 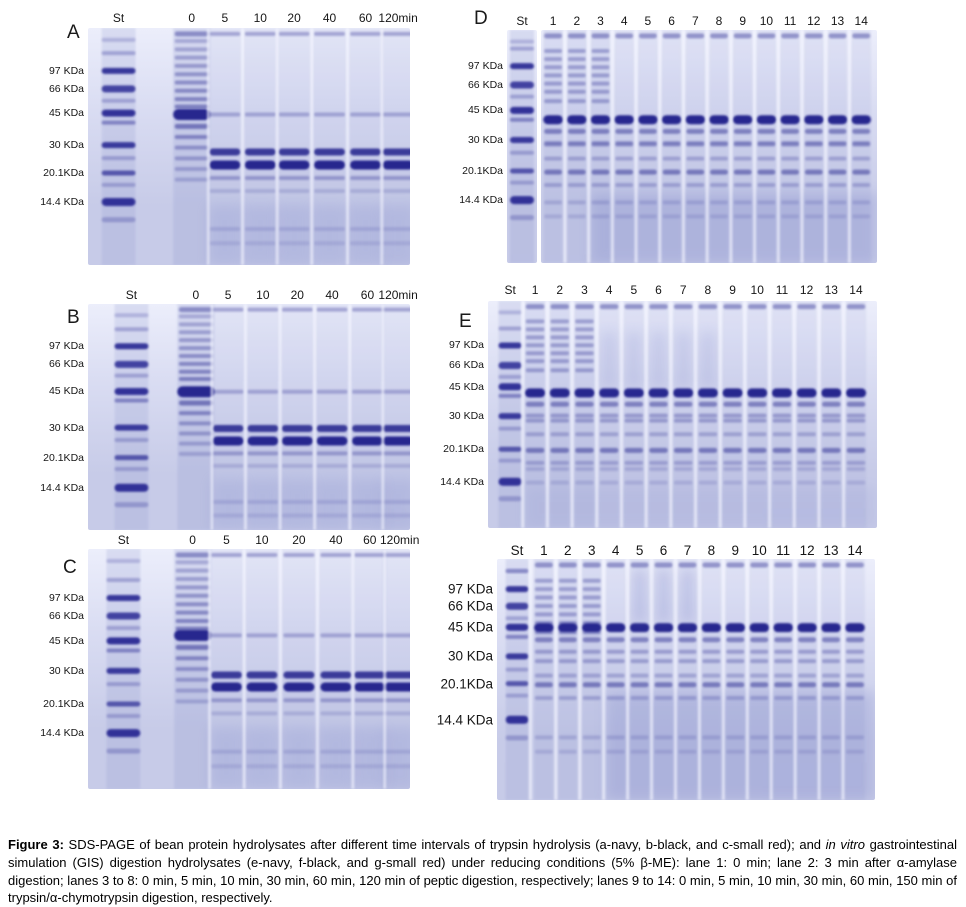 What do you see at coordinates (814, 21) in the screenshot?
I see `lane-label-d-12: 12` at bounding box center [814, 21].